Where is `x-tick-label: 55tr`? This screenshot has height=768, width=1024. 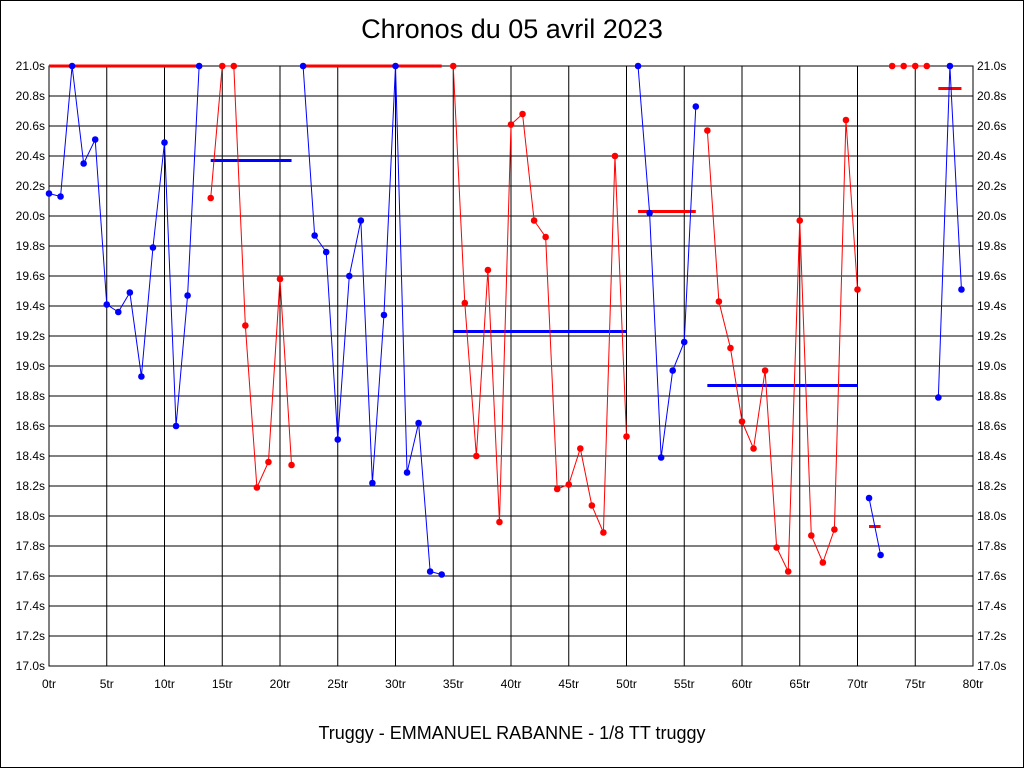
x-tick-label: 55tr is located at coordinates (684, 684).